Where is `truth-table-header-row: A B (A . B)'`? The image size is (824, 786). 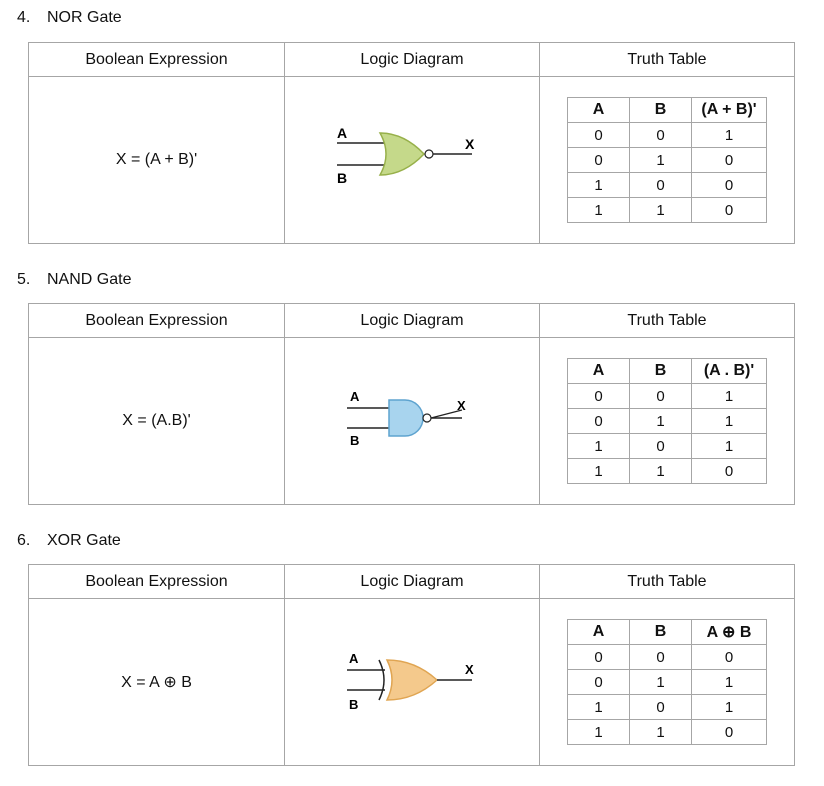
truth-table-header-row: A B (A . B)' is located at coordinates (667, 371).